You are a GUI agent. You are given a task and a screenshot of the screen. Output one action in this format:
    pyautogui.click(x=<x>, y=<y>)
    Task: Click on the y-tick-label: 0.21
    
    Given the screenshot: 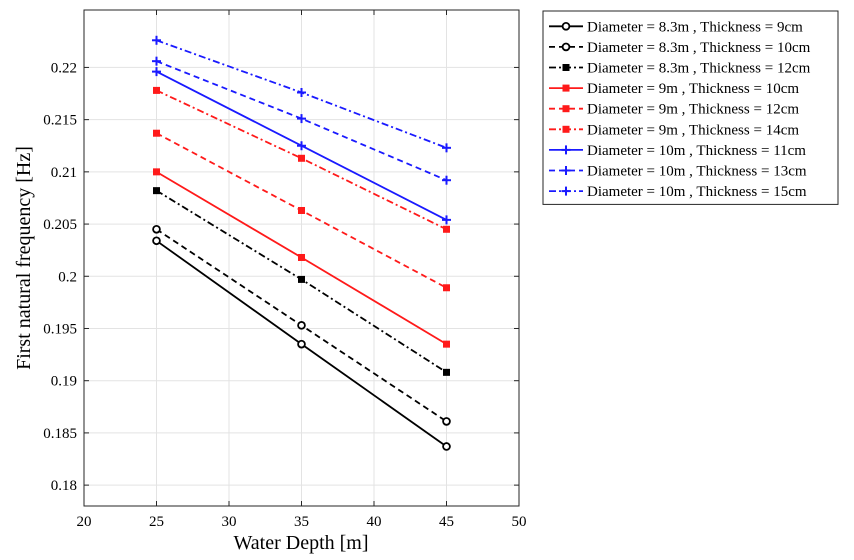 What is the action you would take?
    pyautogui.click(x=64, y=173)
    